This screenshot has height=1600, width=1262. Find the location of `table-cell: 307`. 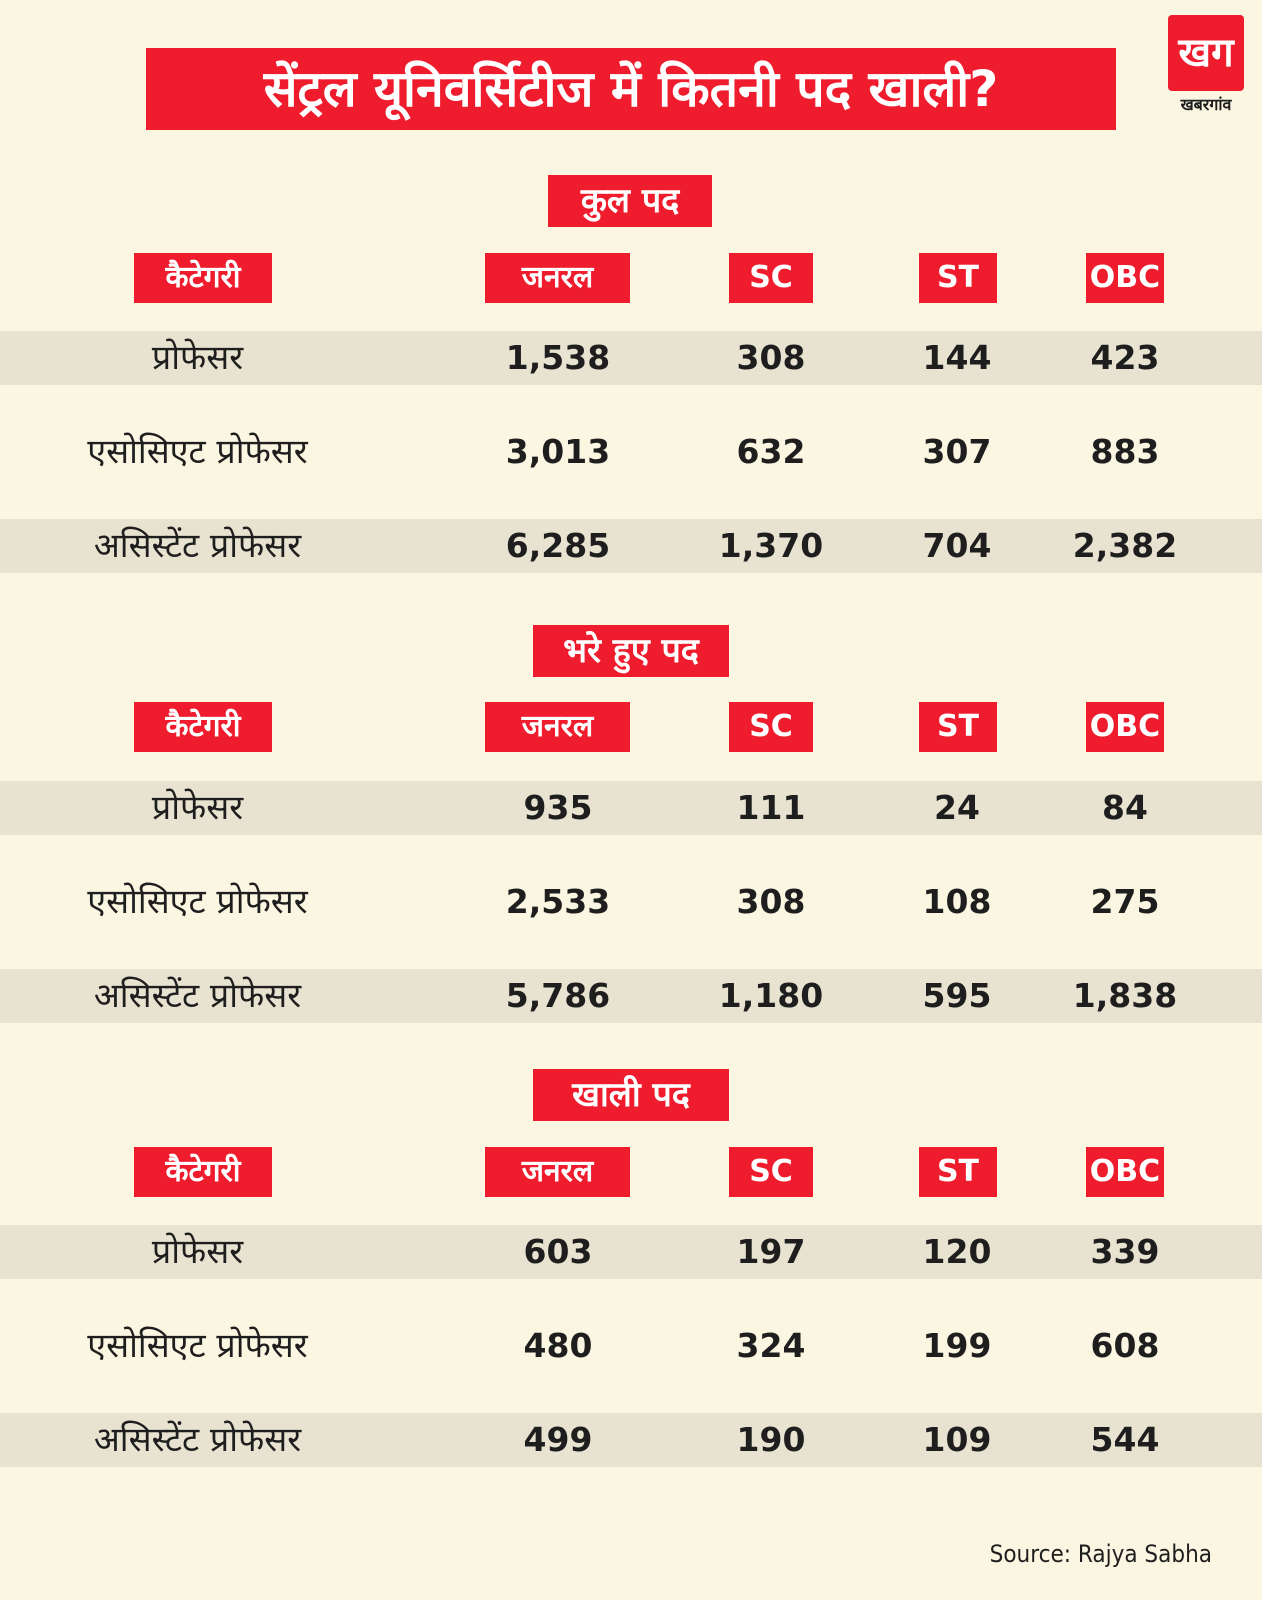

table-cell: 307 is located at coordinates (957, 451).